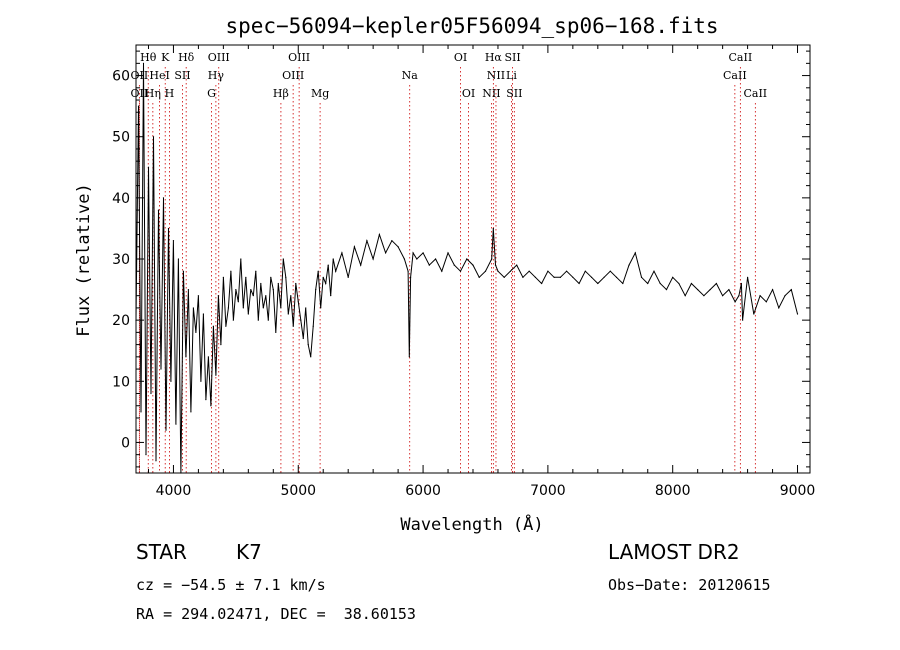 The image size is (900, 650). I want to click on x-axis-label: Wavelength (Å), so click(471, 524).